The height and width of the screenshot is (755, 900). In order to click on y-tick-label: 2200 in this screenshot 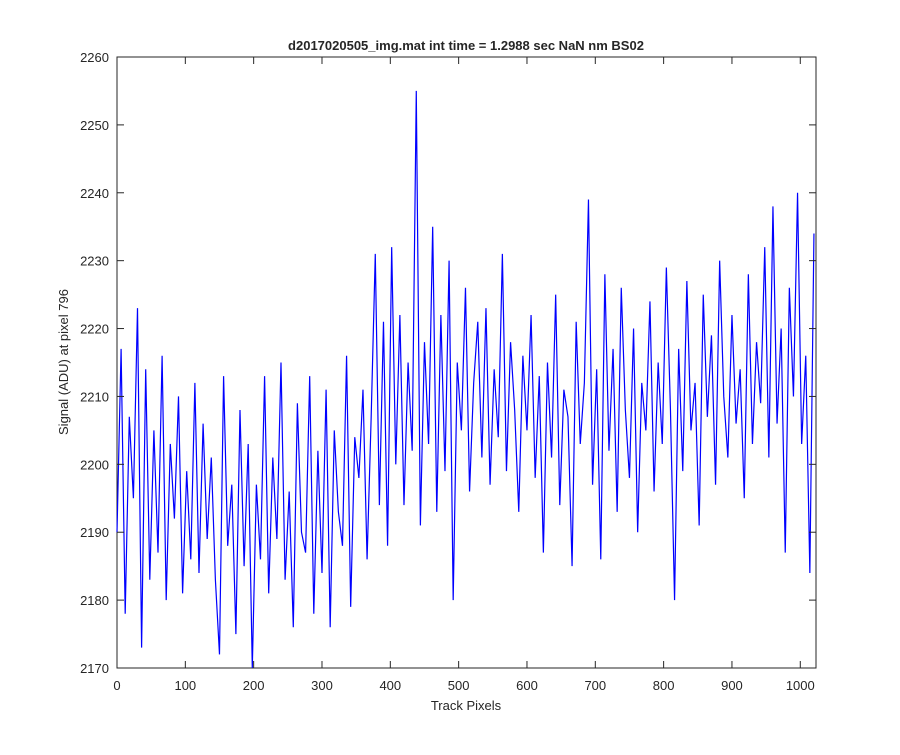, I will do `click(94, 464)`.